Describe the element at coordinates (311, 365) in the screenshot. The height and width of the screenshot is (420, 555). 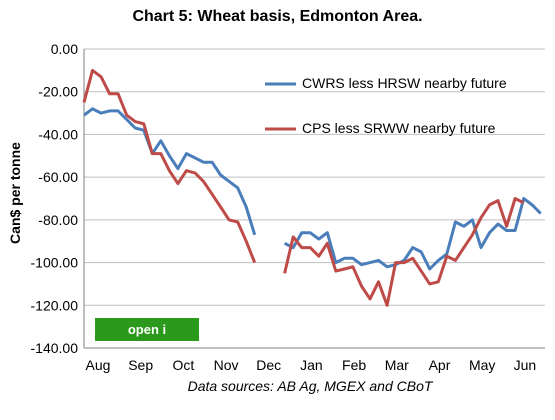
I see `x-tick-label: Jan` at that location.